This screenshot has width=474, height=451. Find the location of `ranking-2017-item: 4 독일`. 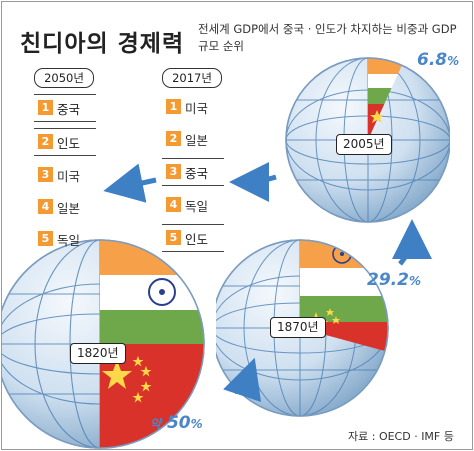

ranking-2017-item: 4 독일 is located at coordinates (193, 205).